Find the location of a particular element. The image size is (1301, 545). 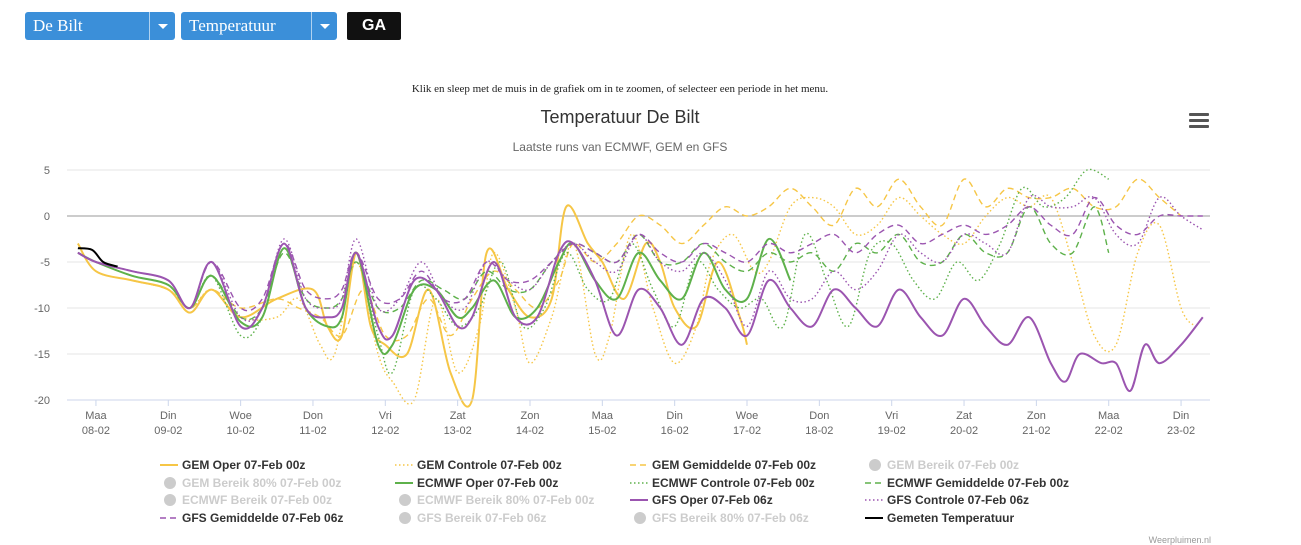

legend-label: GFS Gemiddelde 07-Feb 06z is located at coordinates (262, 518).